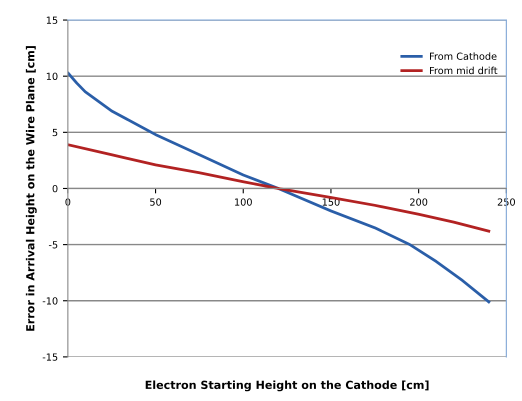  I want to click on x-tick-label: 100, so click(243, 202).